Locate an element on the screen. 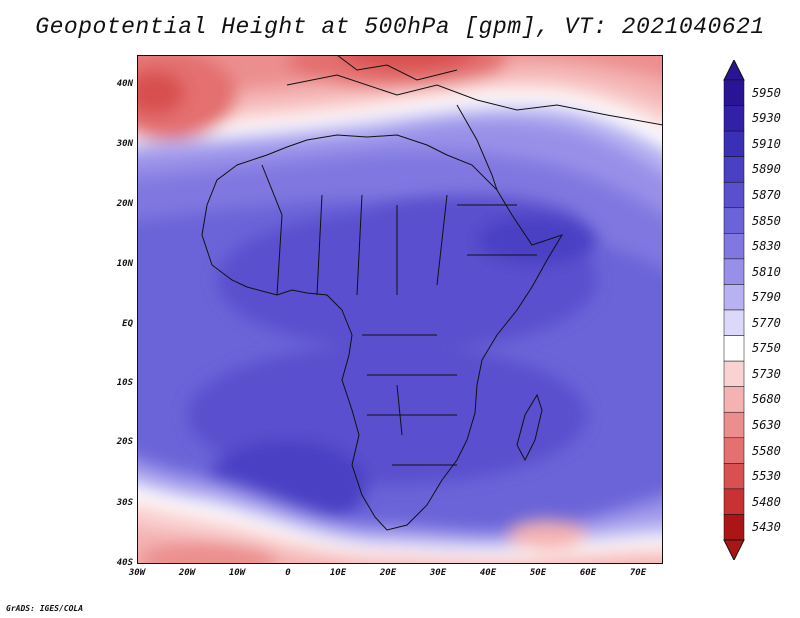  colorbar-level-label: 5930 is located at coordinates (766, 118).